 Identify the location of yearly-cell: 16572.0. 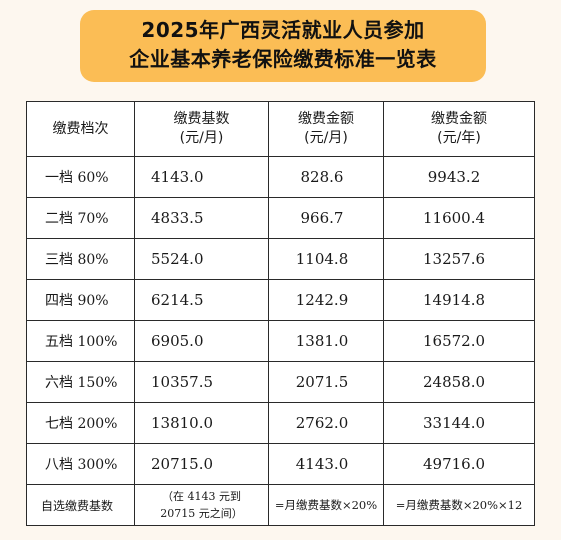
(459, 341).